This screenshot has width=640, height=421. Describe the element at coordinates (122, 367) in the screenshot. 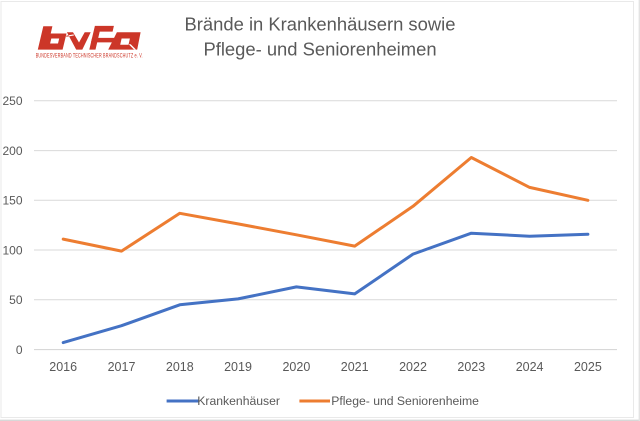

I see `svg-text: 2017` at that location.